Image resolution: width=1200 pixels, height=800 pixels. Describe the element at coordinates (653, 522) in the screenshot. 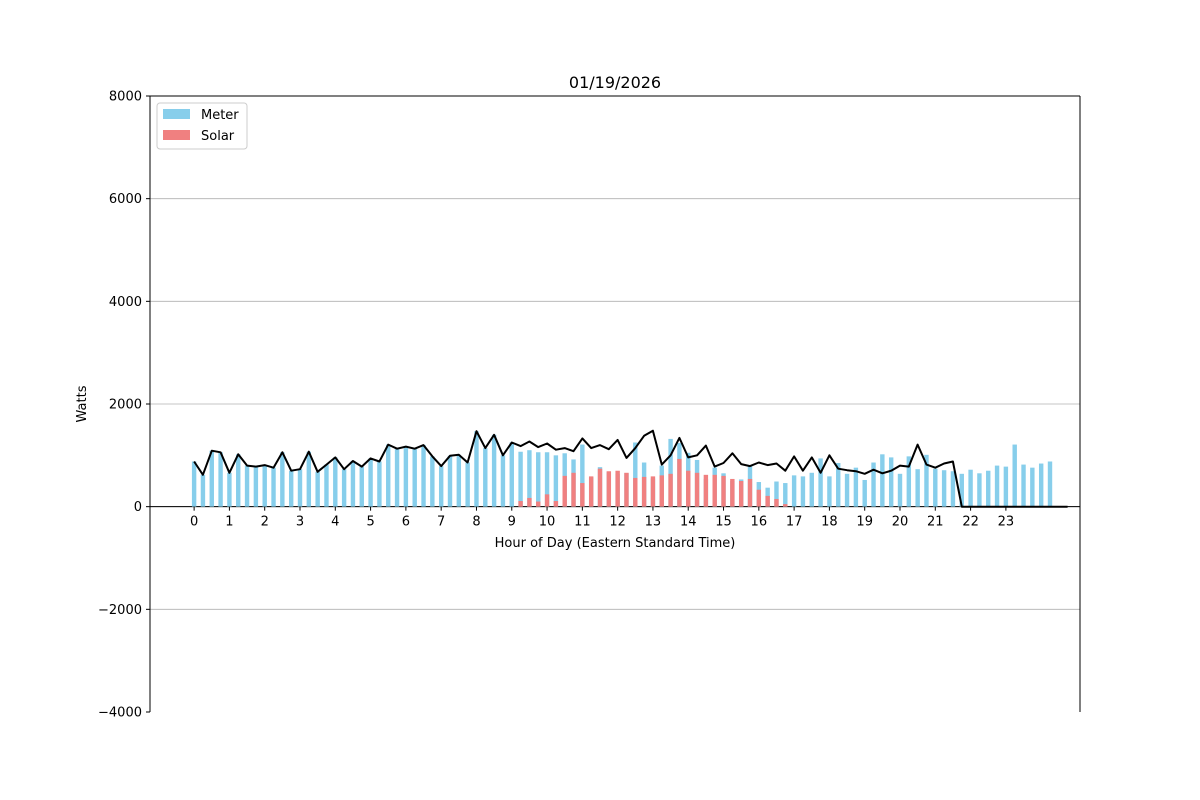

I see `x-tick-label: 13` at that location.